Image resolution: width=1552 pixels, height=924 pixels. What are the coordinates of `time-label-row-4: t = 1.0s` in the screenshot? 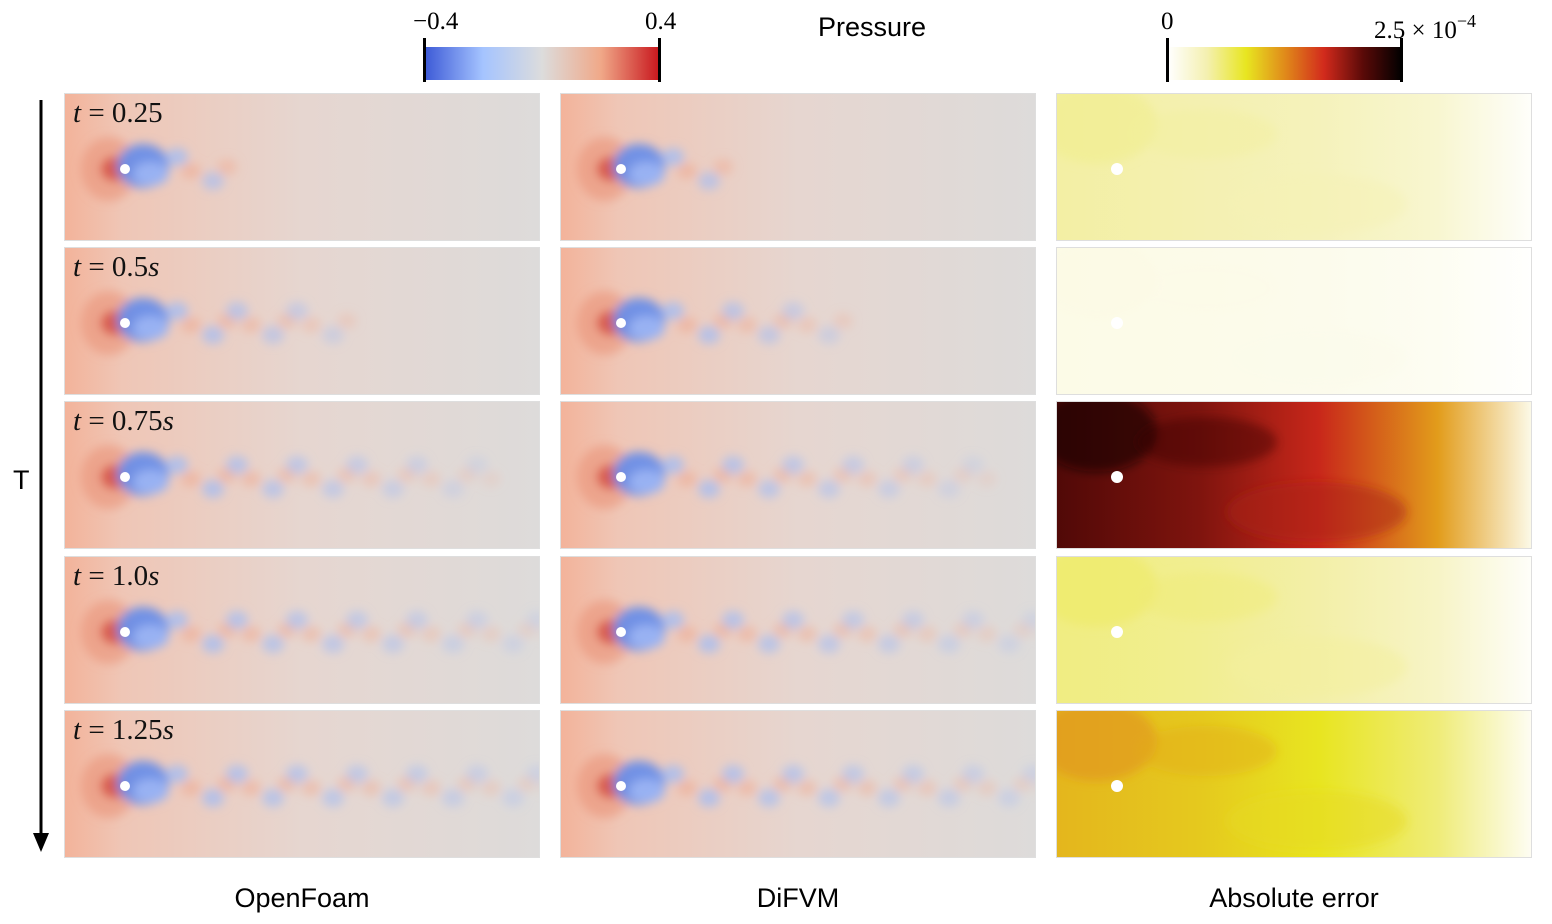 It's located at (116, 576).